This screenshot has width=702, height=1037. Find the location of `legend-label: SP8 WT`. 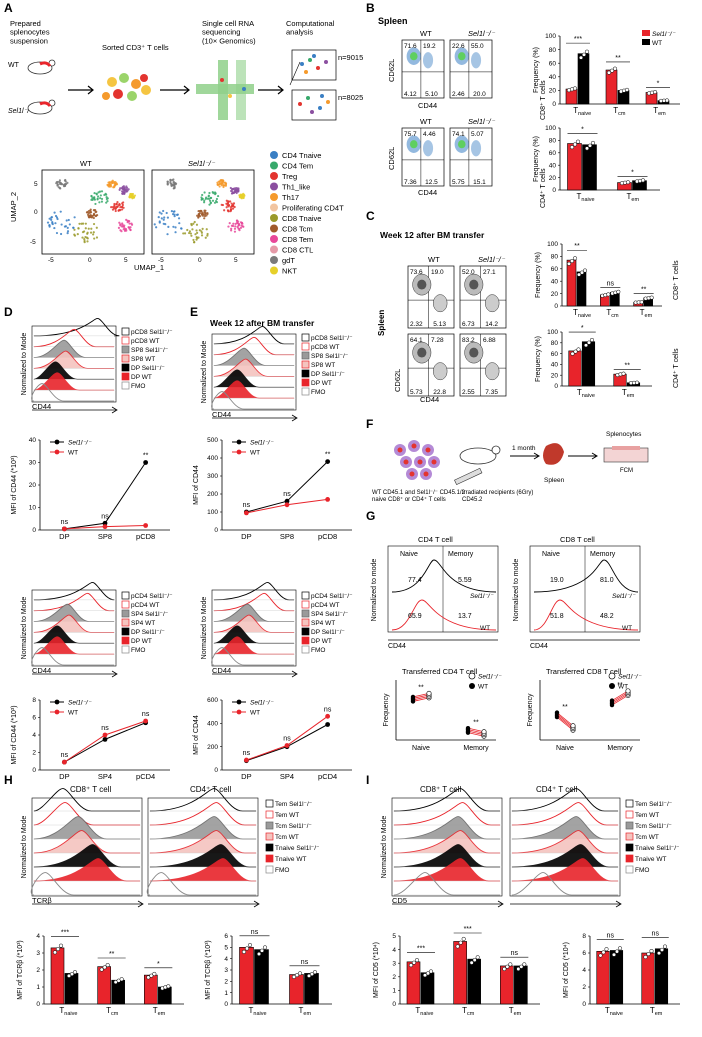

legend-label: SP8 WT is located at coordinates (143, 359).